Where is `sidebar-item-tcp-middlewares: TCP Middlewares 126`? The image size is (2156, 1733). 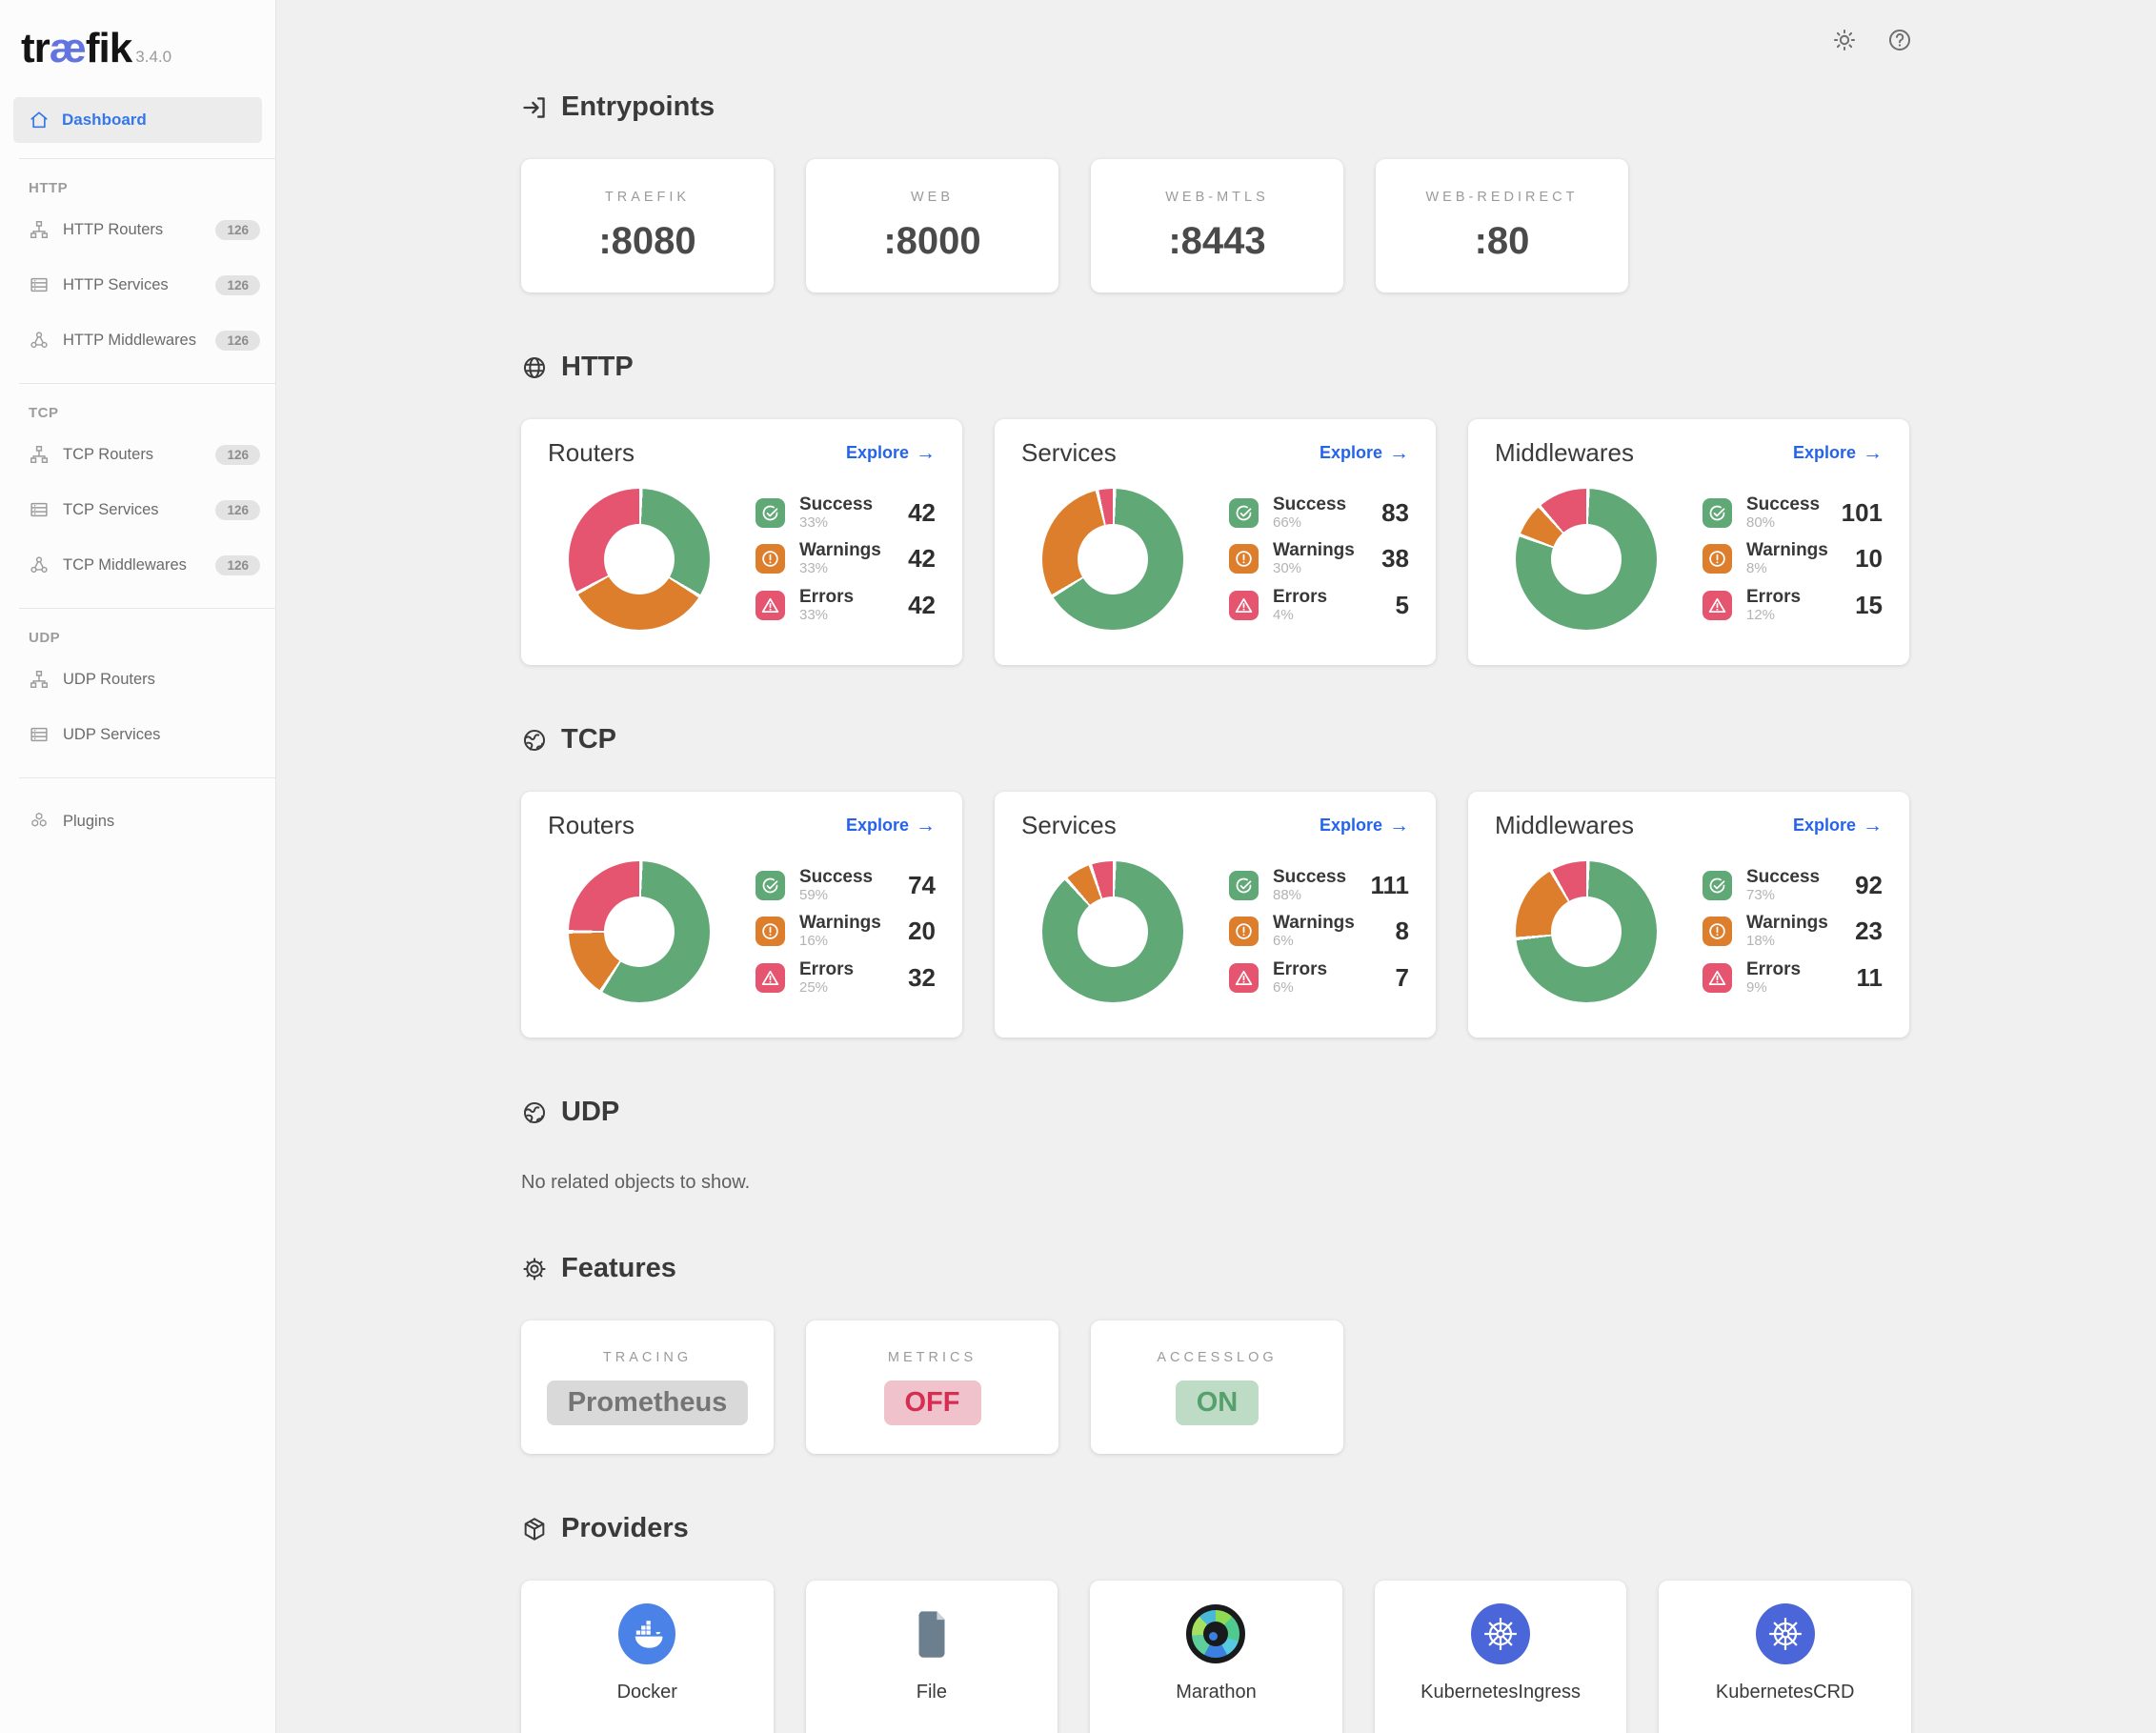 sidebar-item-tcp-middlewares: TCP Middlewares 126 is located at coordinates (137, 565).